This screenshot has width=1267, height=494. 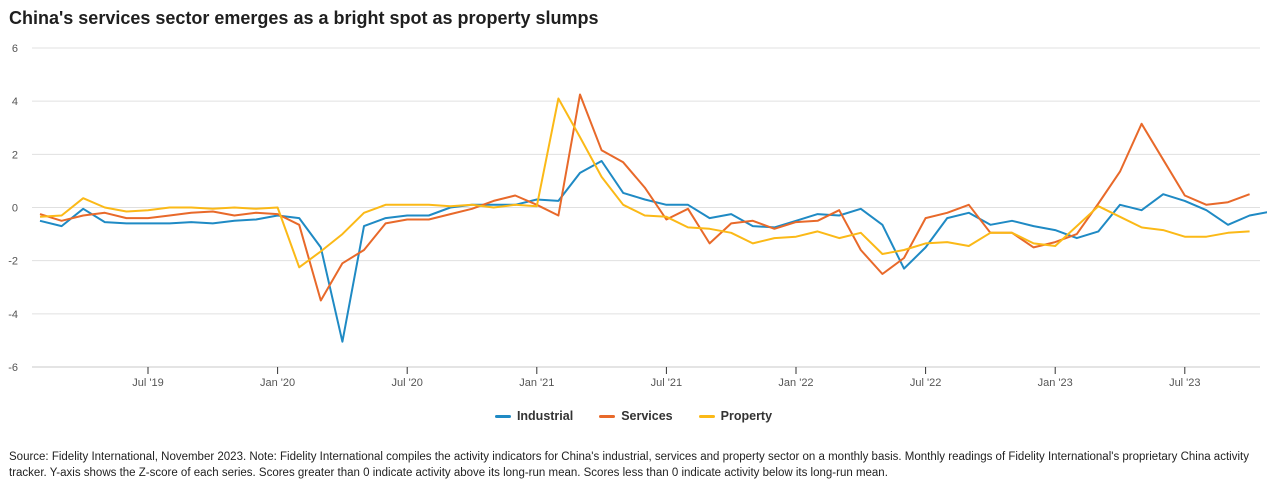 What do you see at coordinates (277, 383) in the screenshot?
I see `x-tick-label: Jan '20` at bounding box center [277, 383].